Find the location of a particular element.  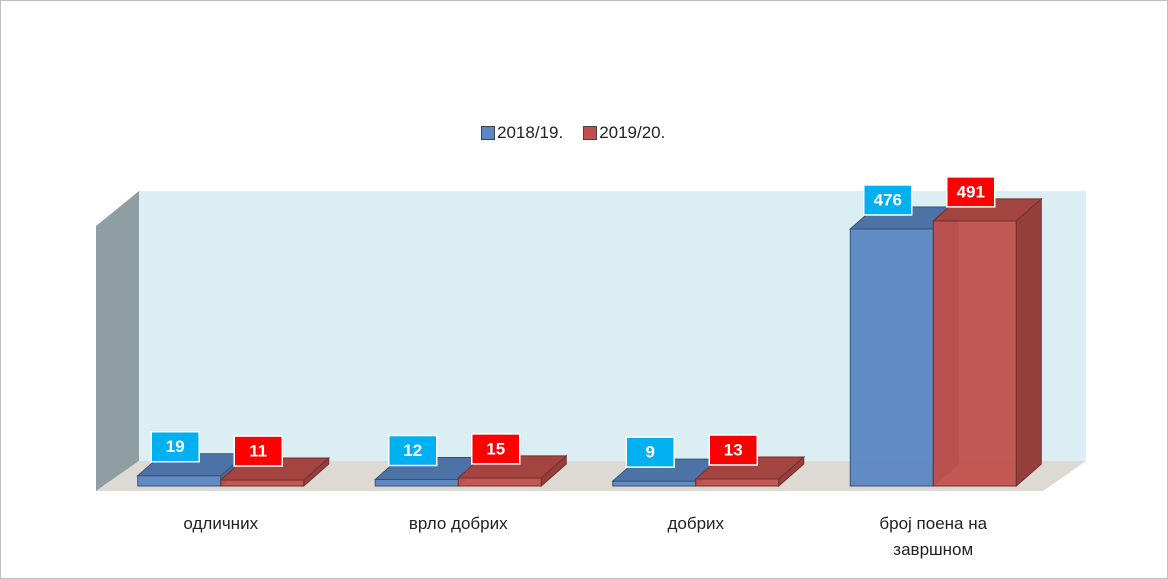

value-label: 491 is located at coordinates (971, 191).